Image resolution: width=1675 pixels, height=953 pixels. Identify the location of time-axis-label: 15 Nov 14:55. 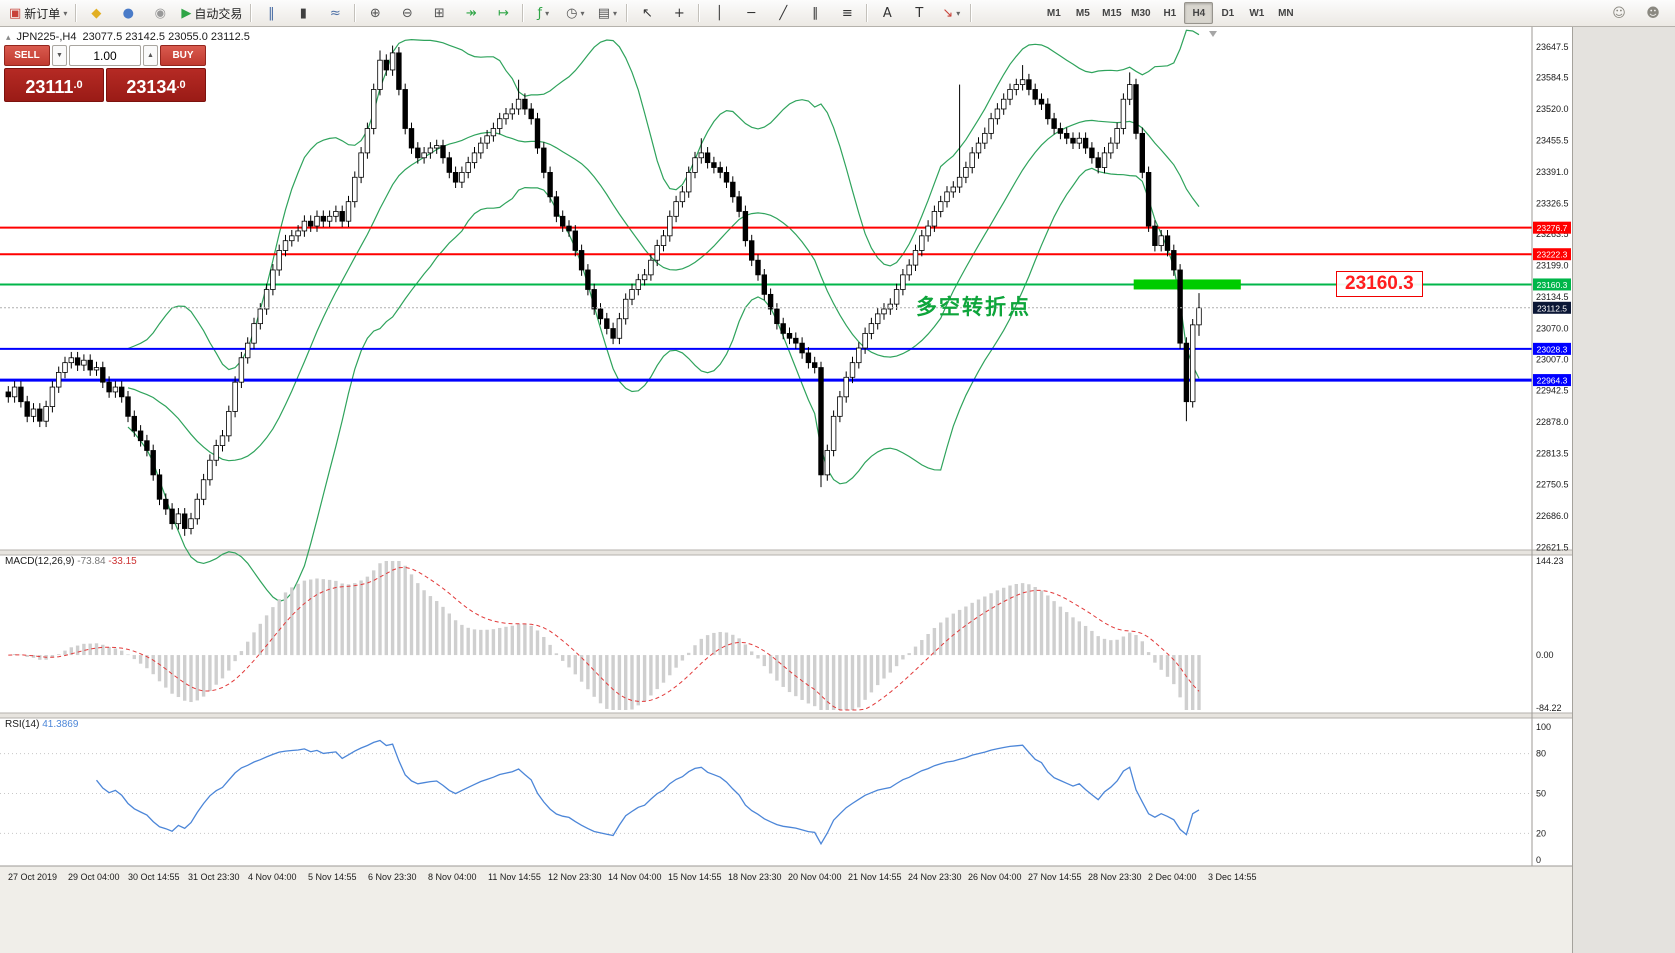
(695, 877).